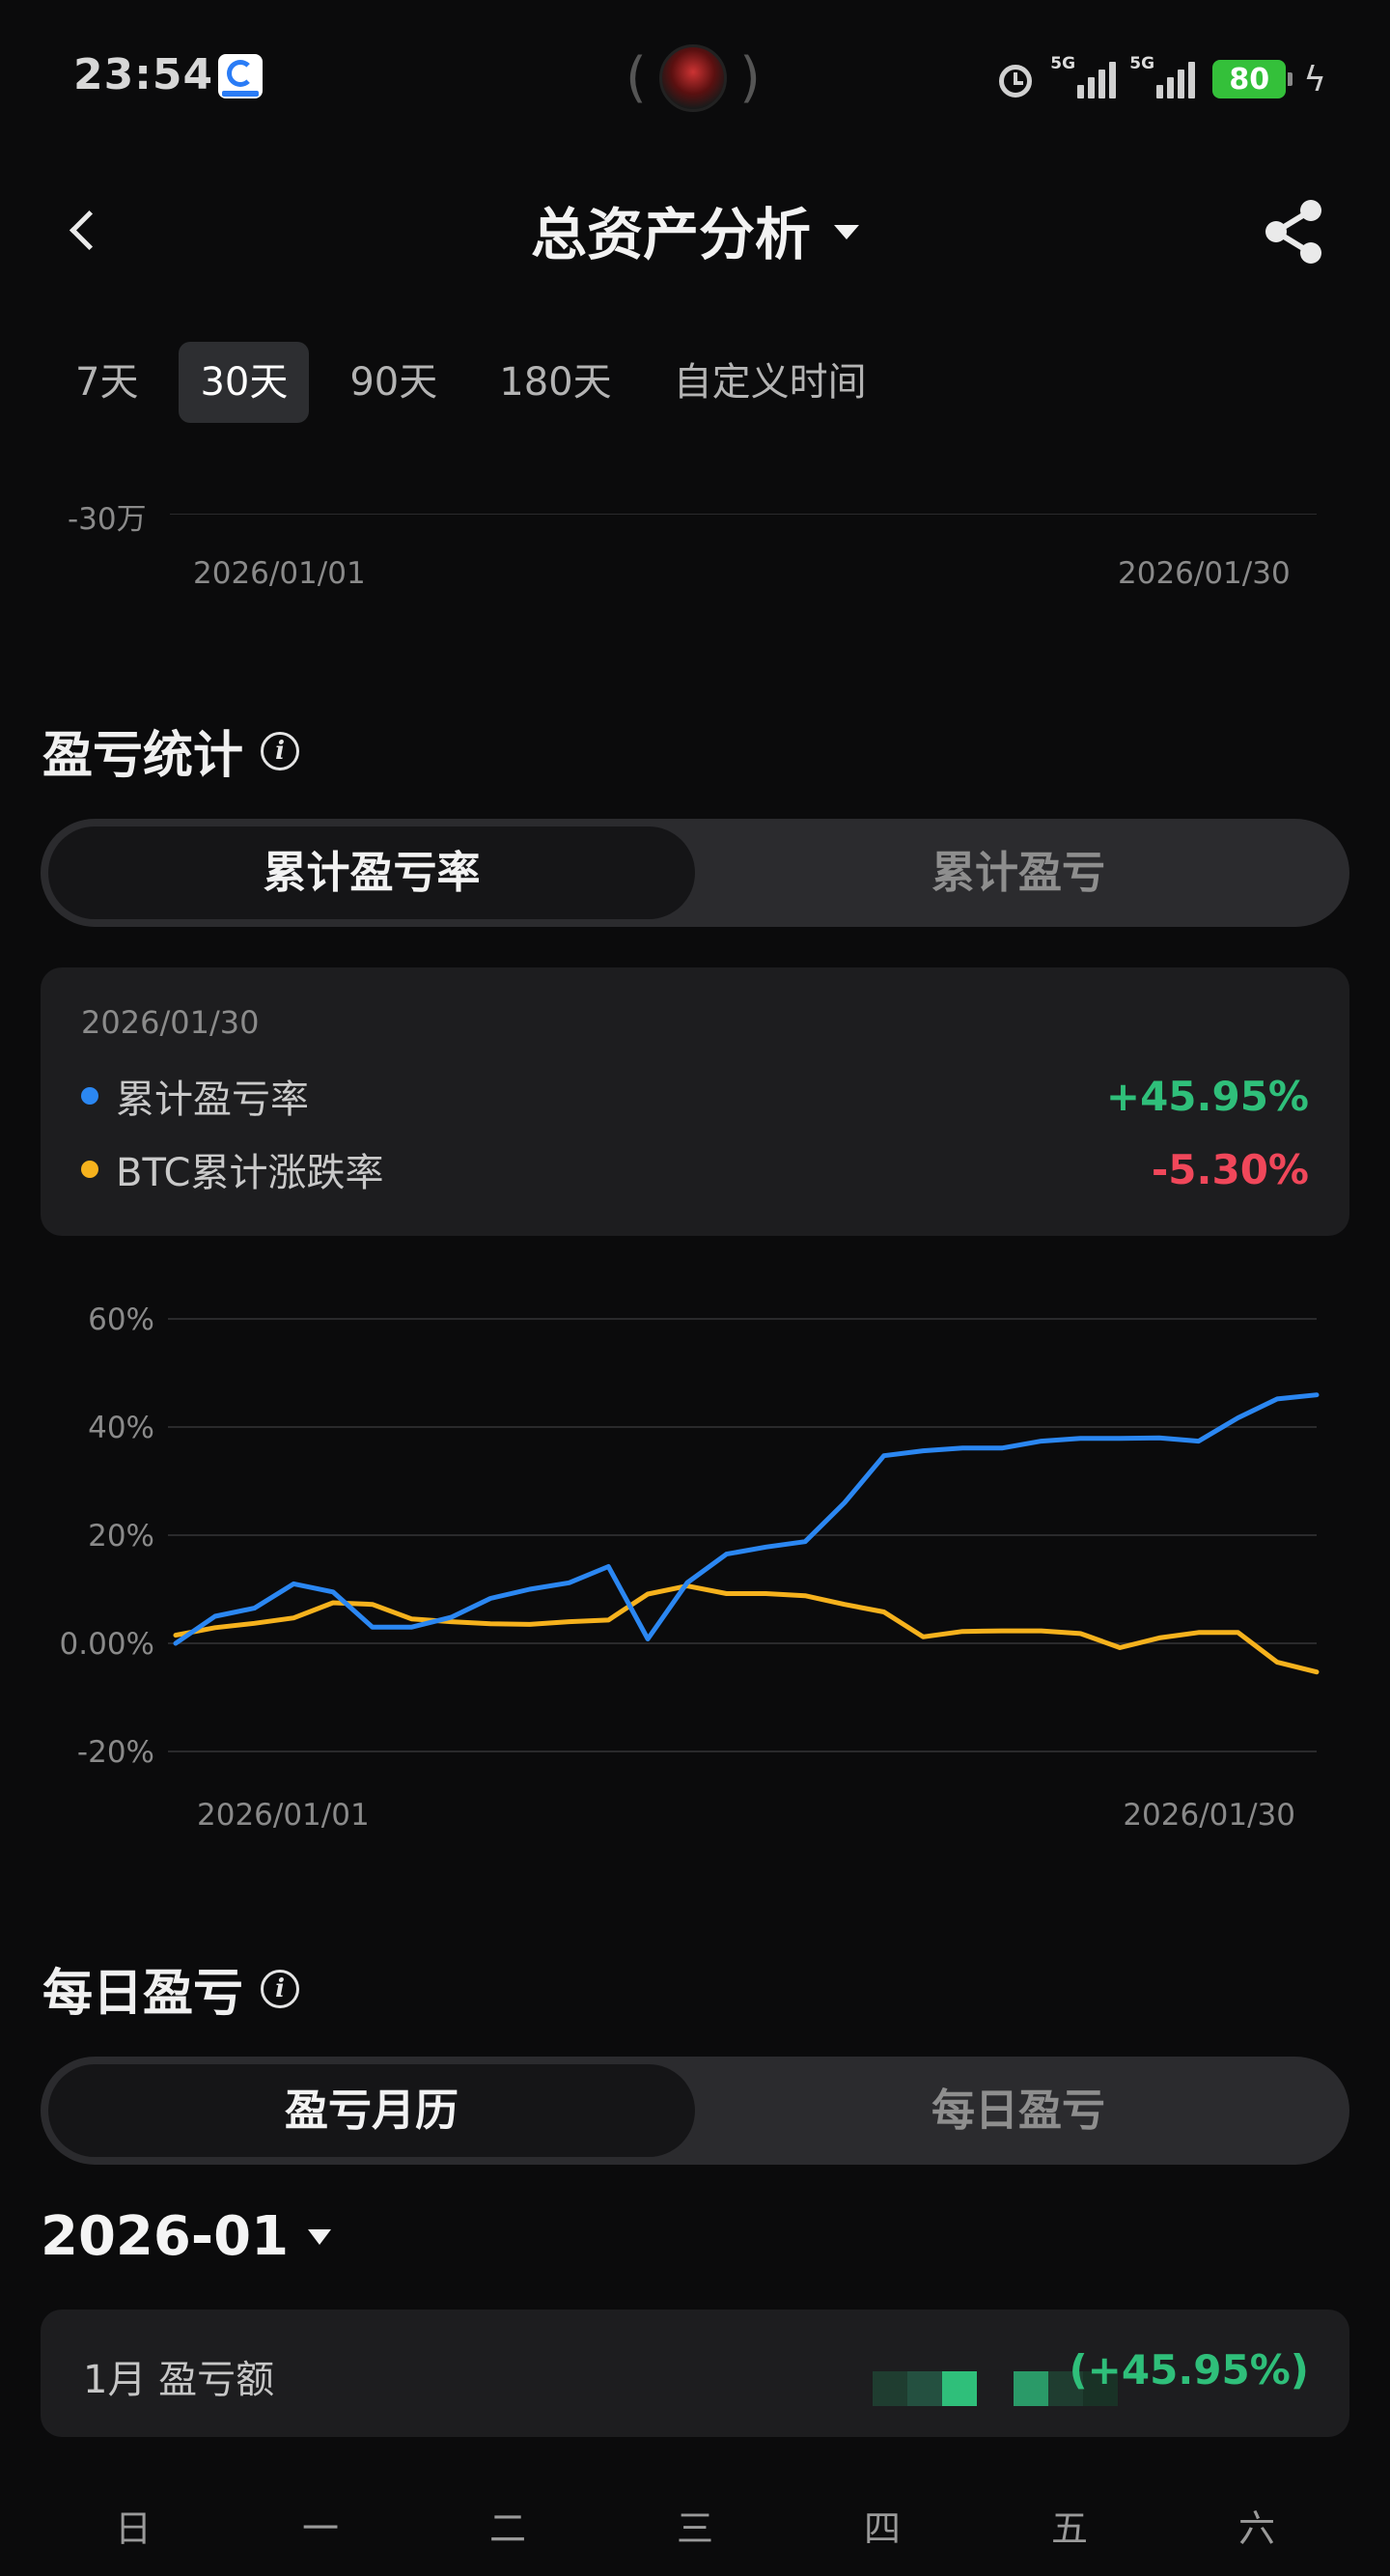 The height and width of the screenshot is (2576, 1390). Describe the element at coordinates (695, 2374) in the screenshot. I see `month-pnl-card: 1月 盈亏额 (+45.95%)` at that location.